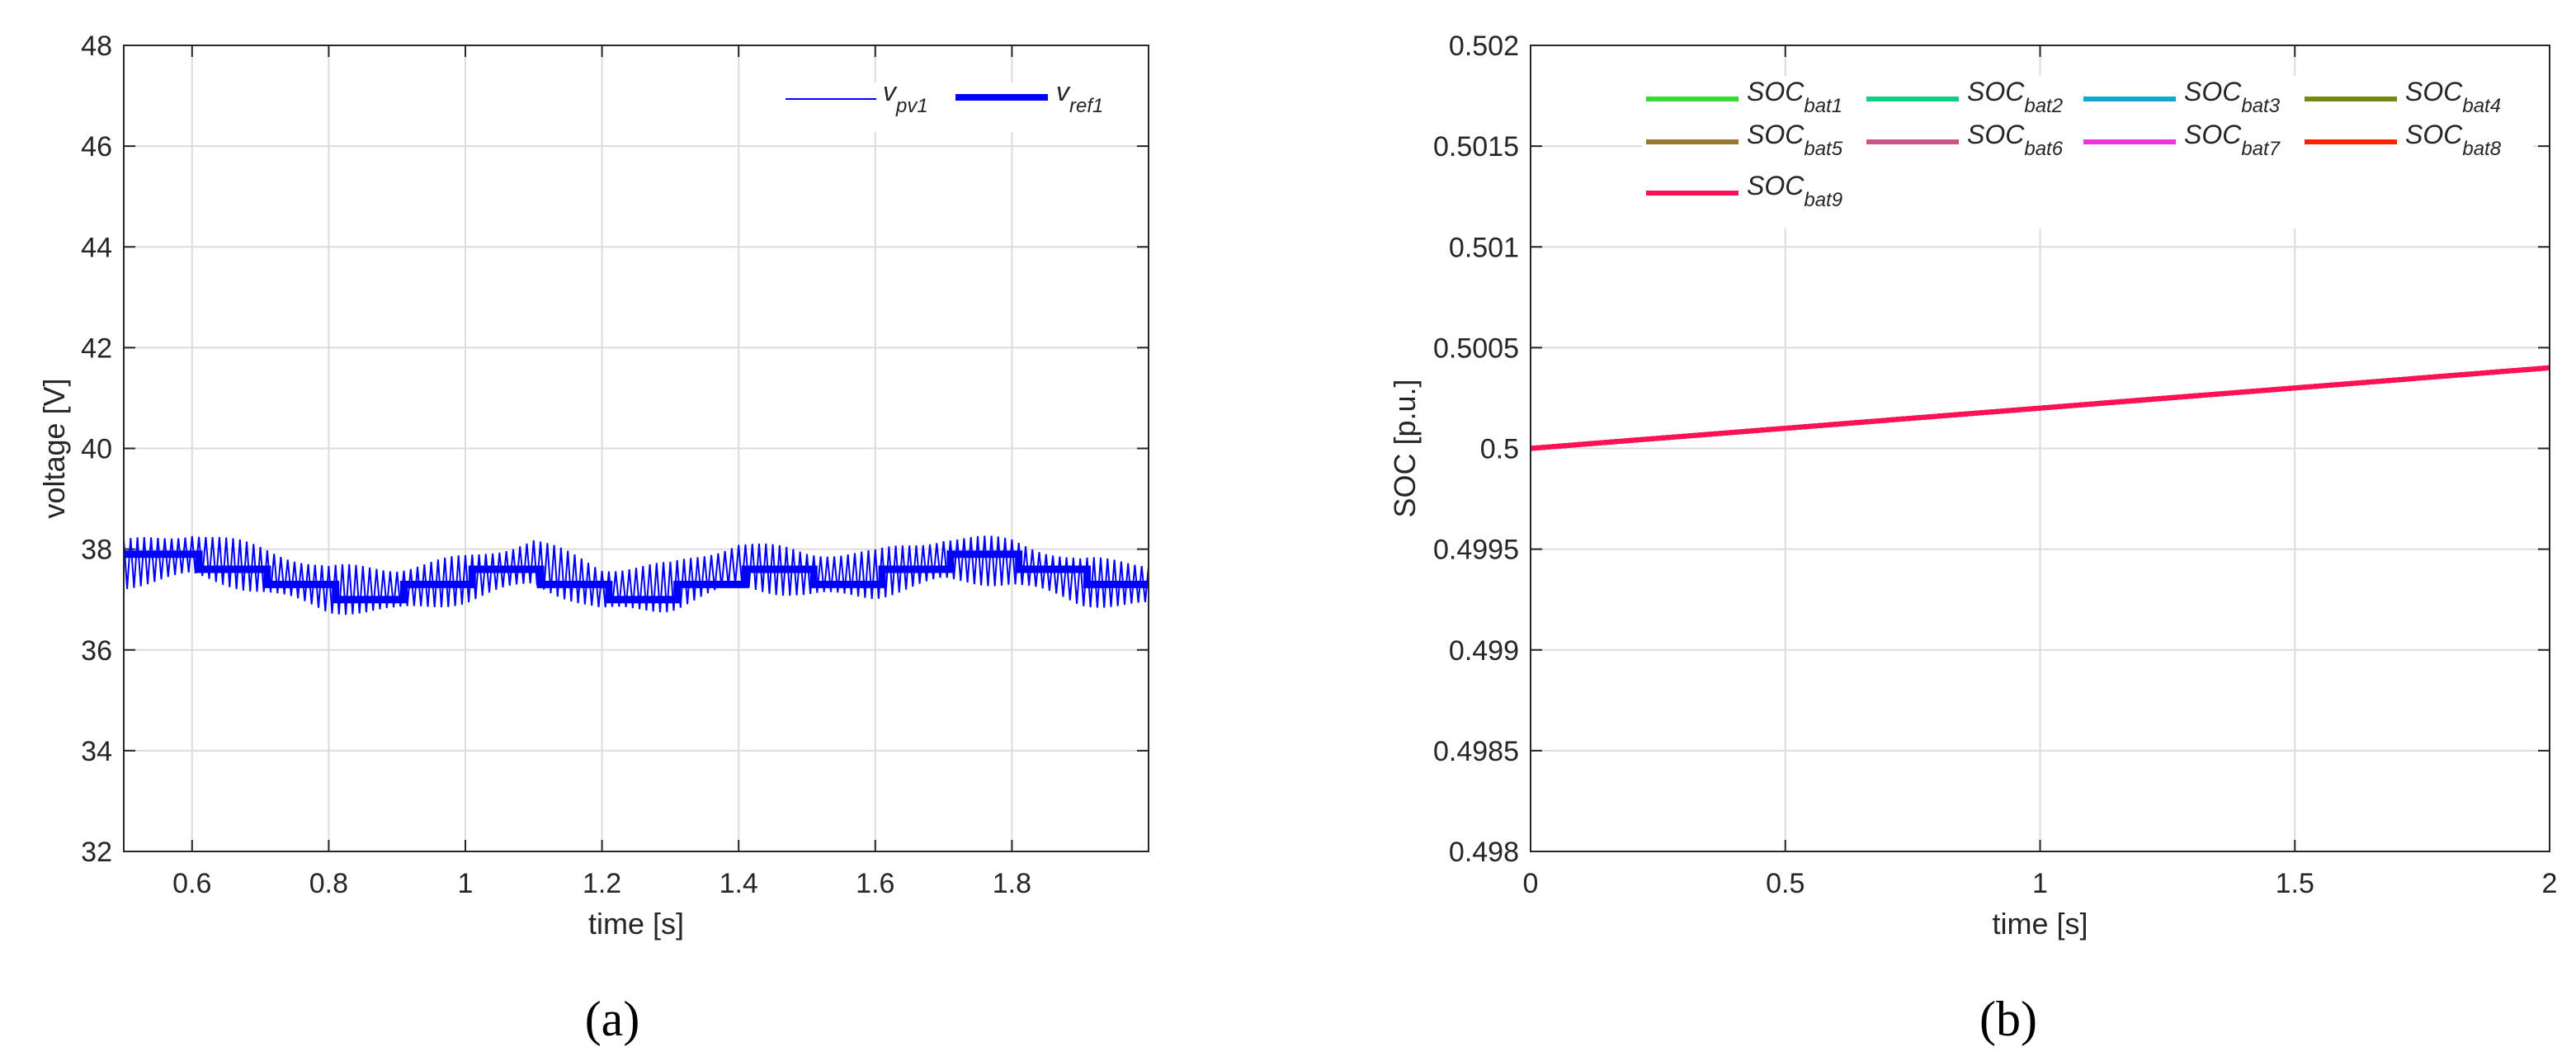 The image size is (2576, 1061). I want to click on legend-label-subscript: bat4, so click(2481, 106).